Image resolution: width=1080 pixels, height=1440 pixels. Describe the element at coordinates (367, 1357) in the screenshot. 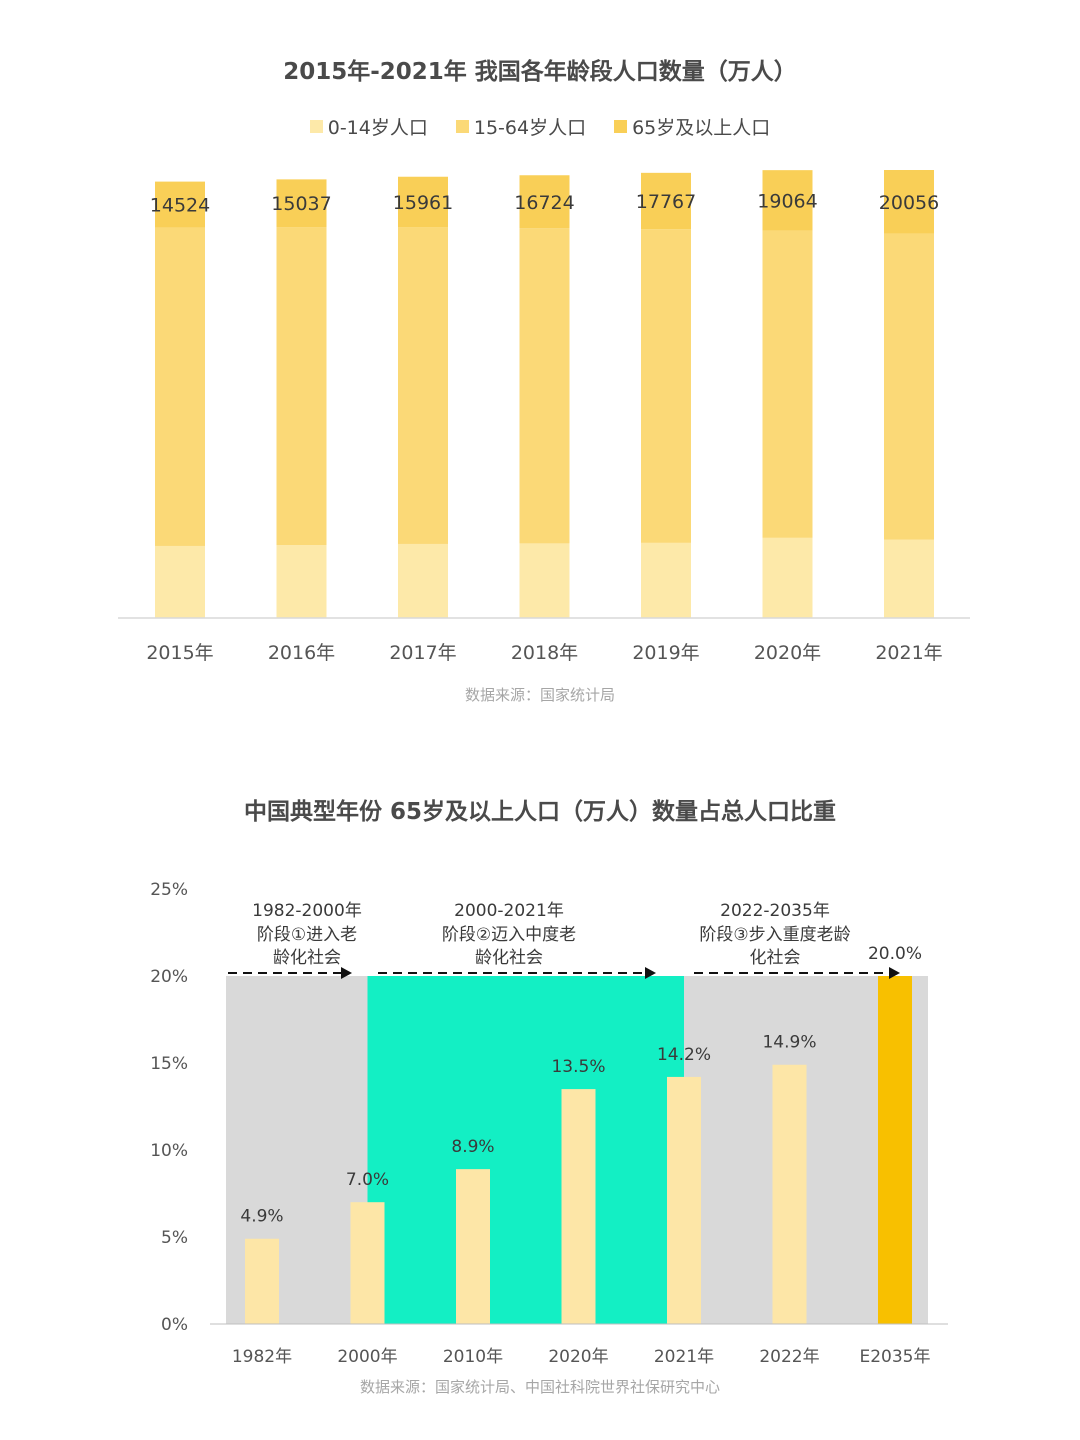

I see `x-tick-label: 2000年` at that location.